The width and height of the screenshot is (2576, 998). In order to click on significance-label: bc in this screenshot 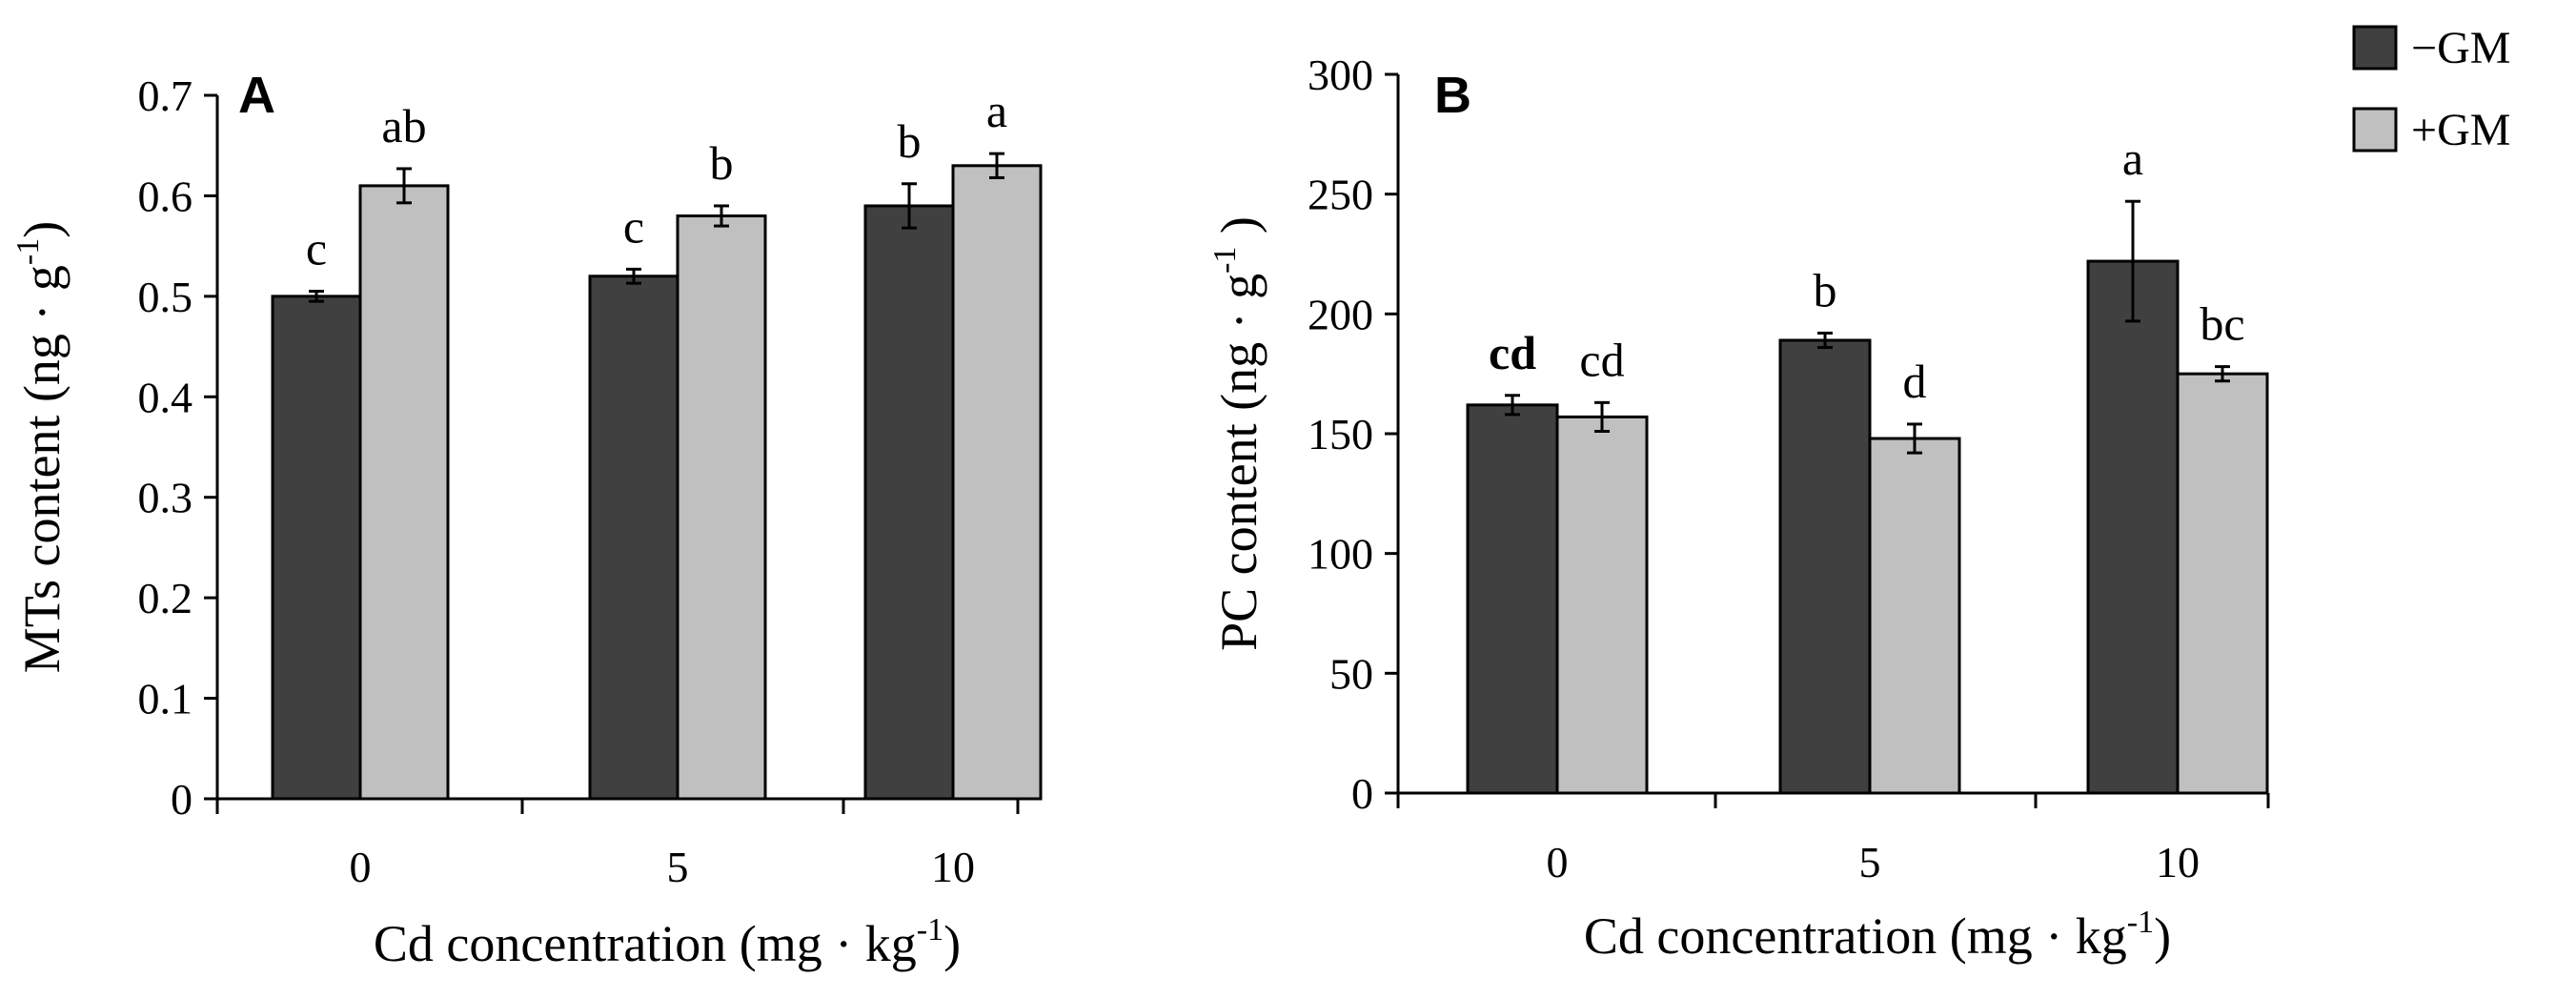, I will do `click(2222, 324)`.